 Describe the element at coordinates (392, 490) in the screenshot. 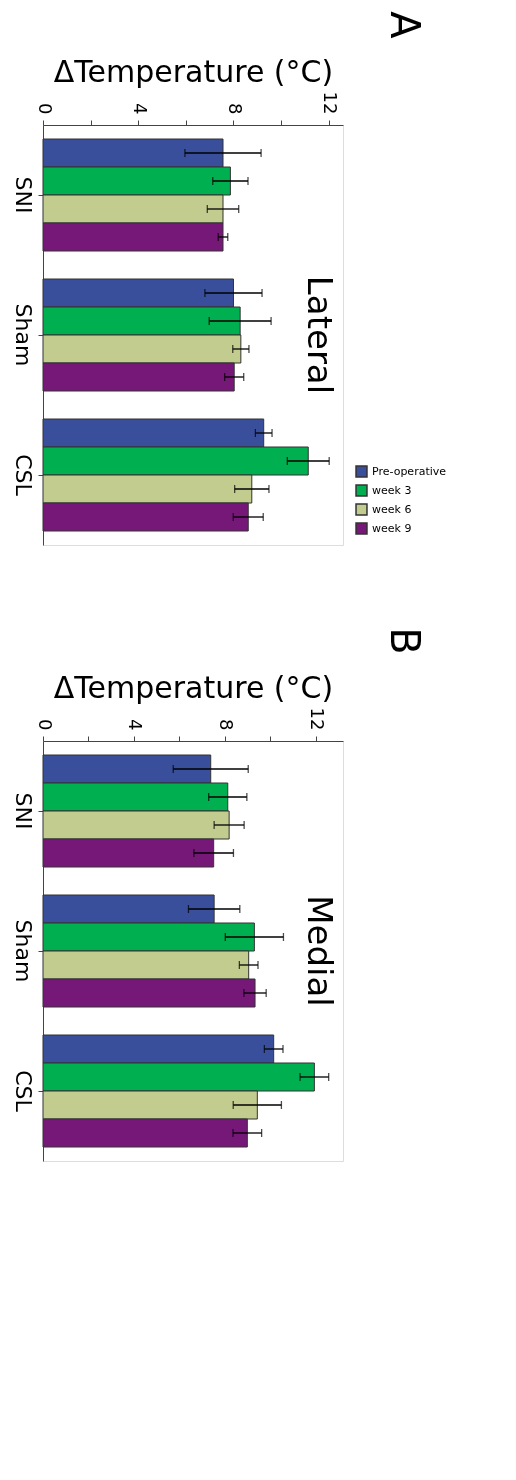

I see `legend-label: week 3` at that location.